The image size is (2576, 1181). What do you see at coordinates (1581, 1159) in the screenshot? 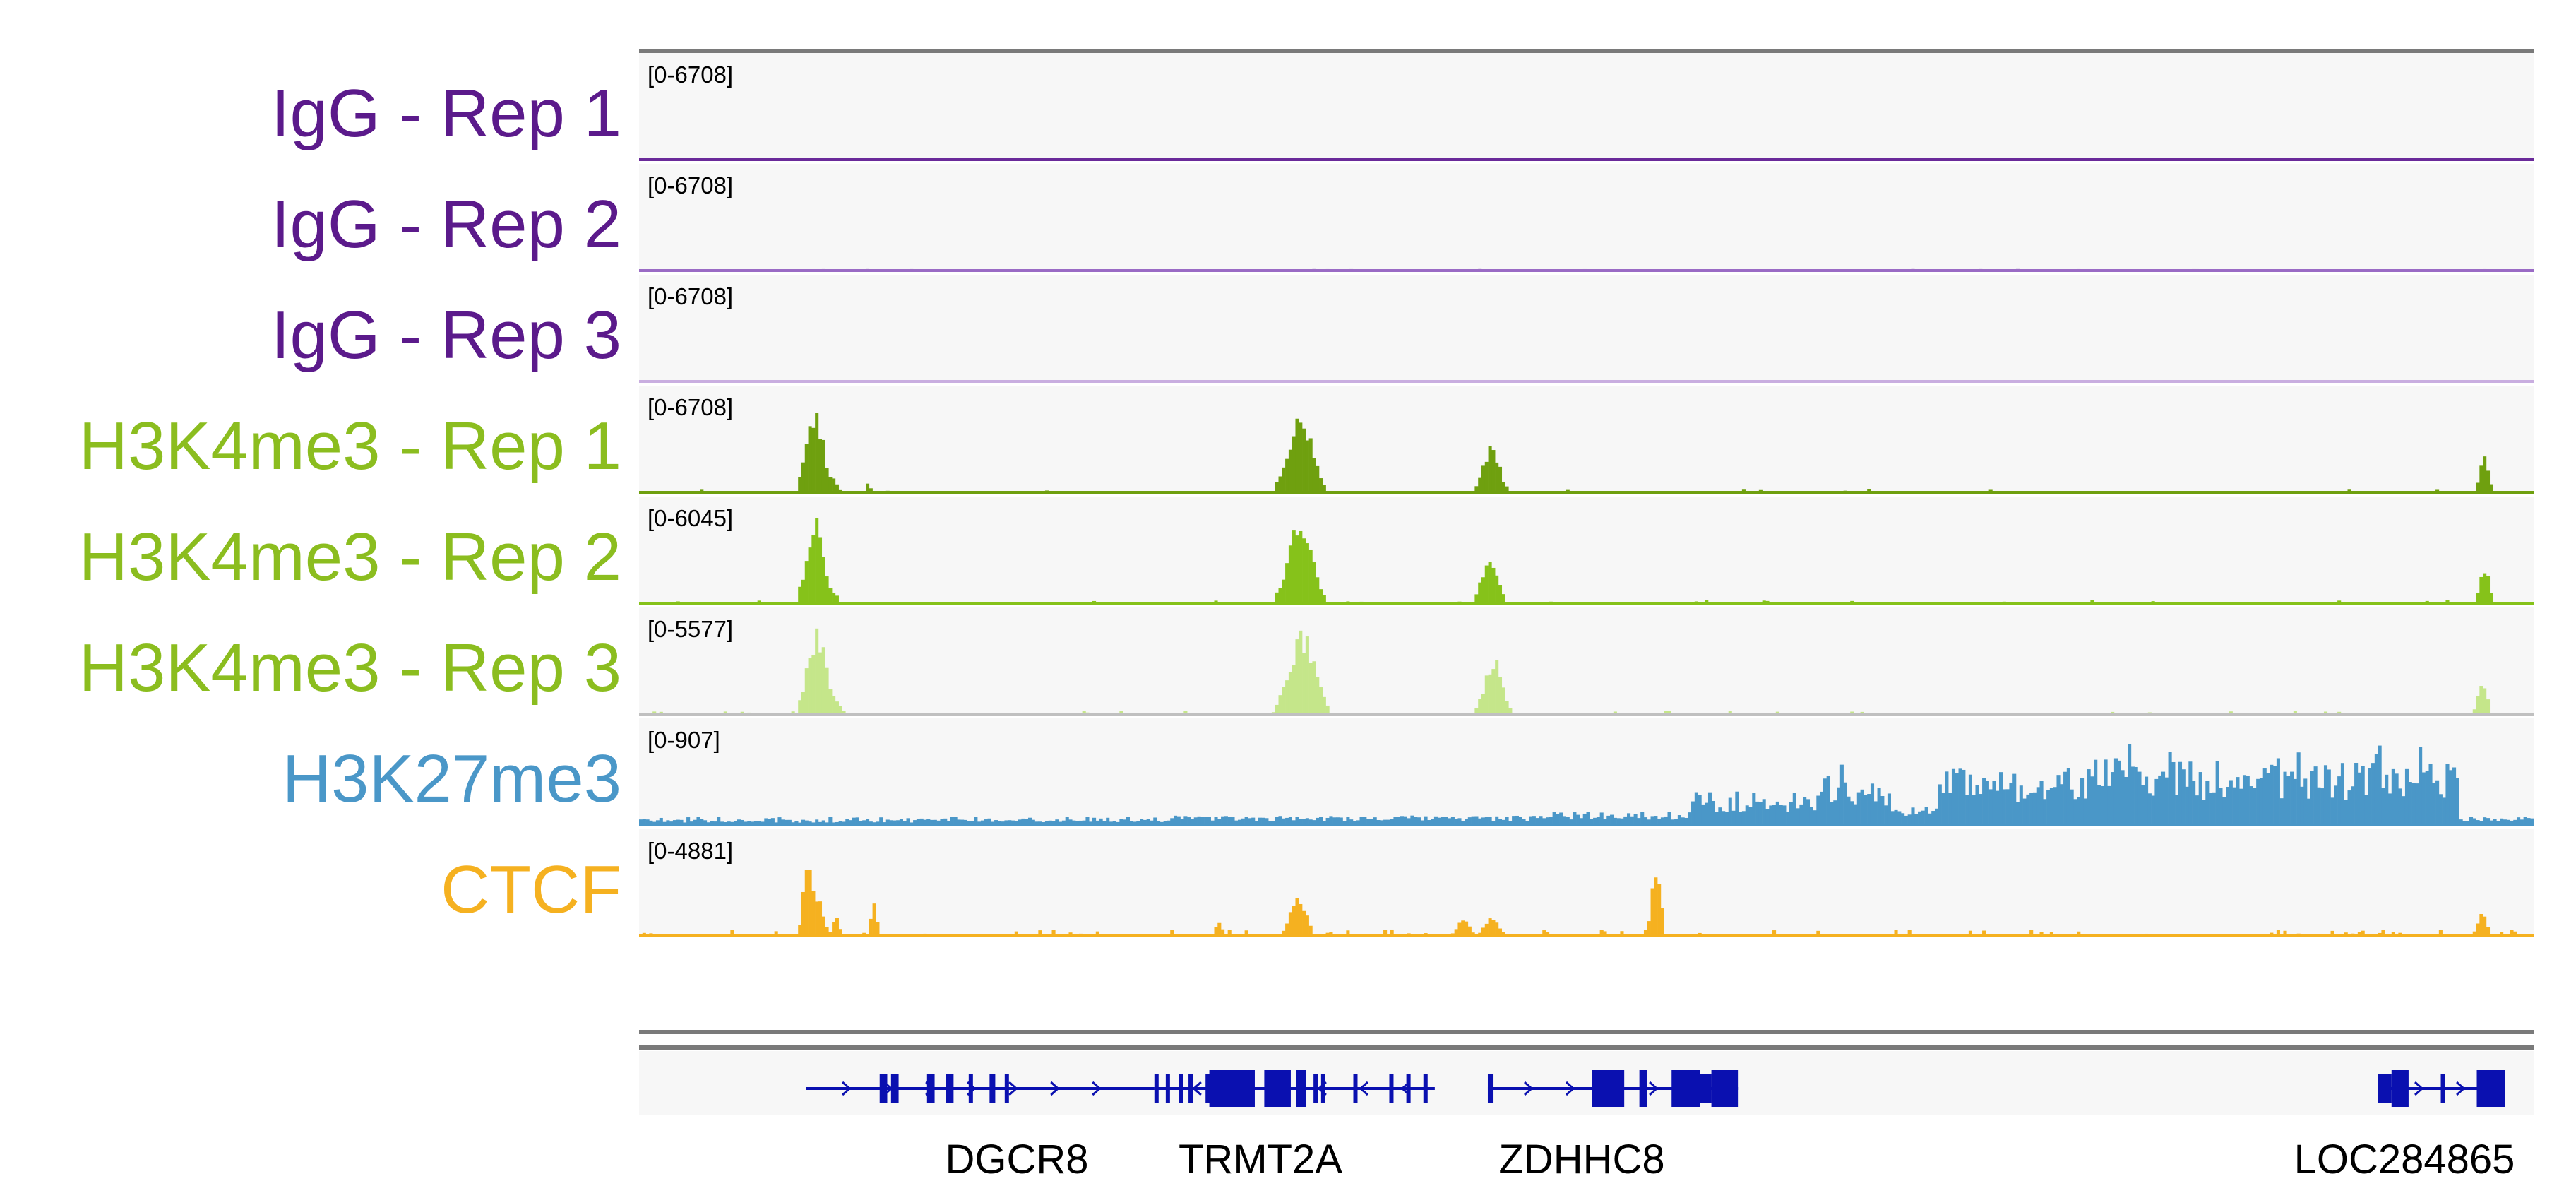
I see `gene-name-label: ZDHHC8` at bounding box center [1581, 1159].